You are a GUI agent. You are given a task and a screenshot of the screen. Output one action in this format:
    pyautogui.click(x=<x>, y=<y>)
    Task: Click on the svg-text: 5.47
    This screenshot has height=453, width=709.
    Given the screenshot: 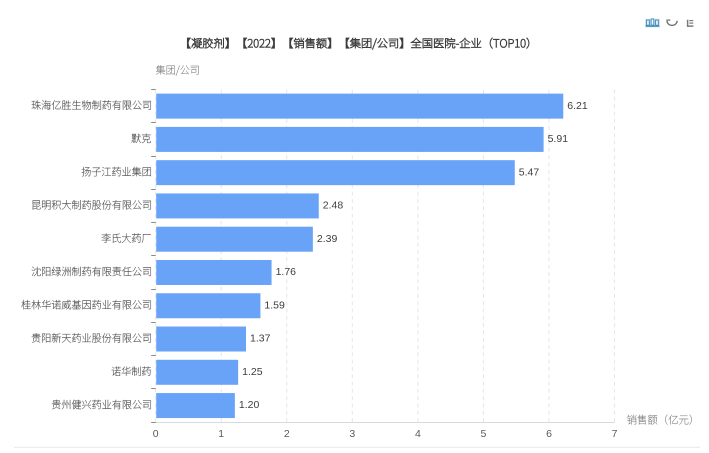 What is the action you would take?
    pyautogui.click(x=529, y=172)
    